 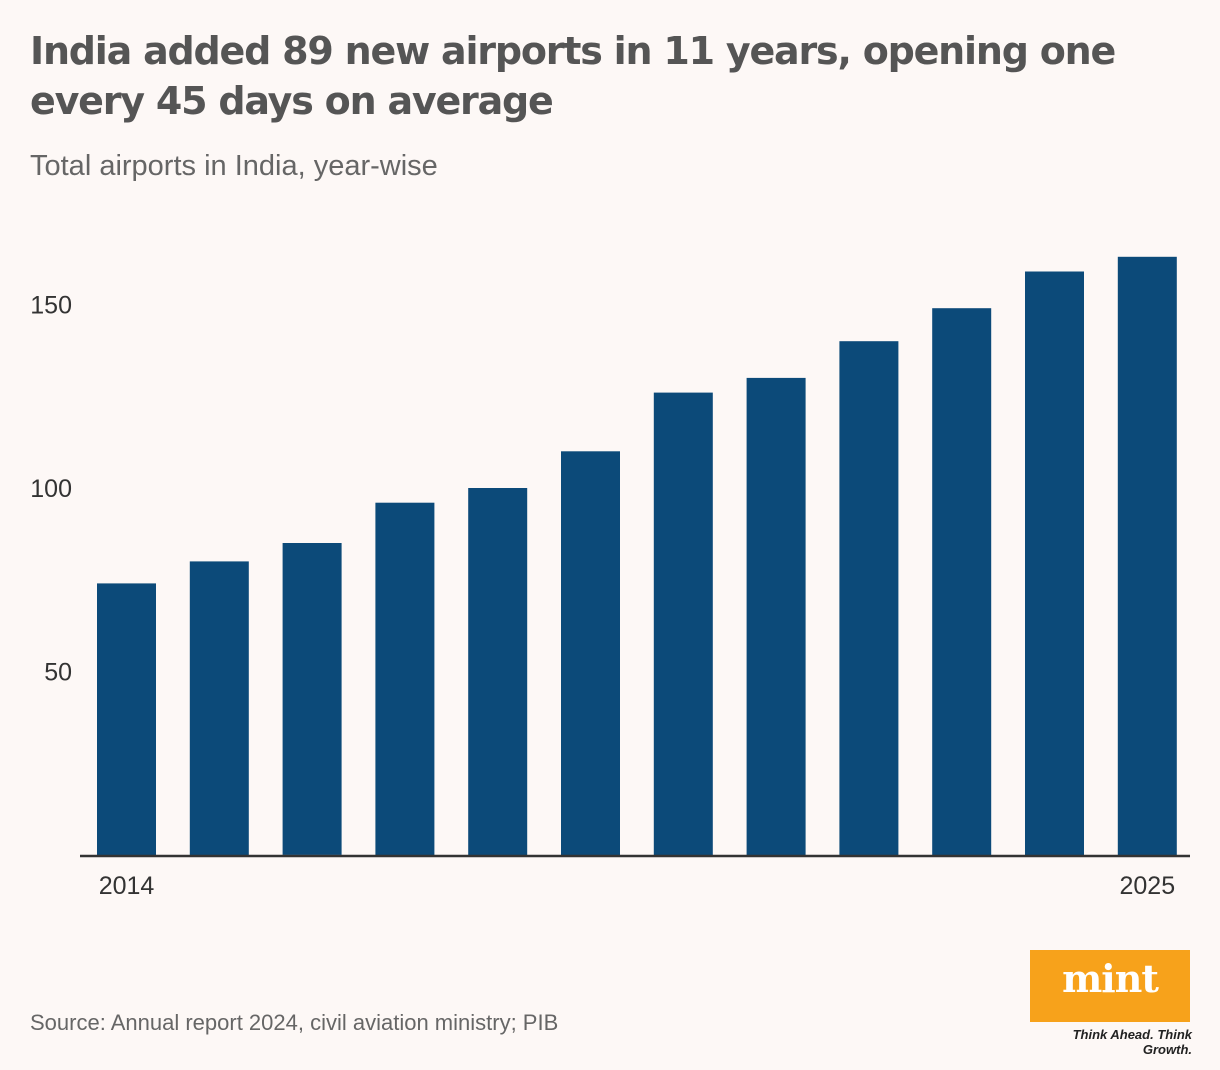 I want to click on y-tick-label-150: 150, so click(x=51, y=306).